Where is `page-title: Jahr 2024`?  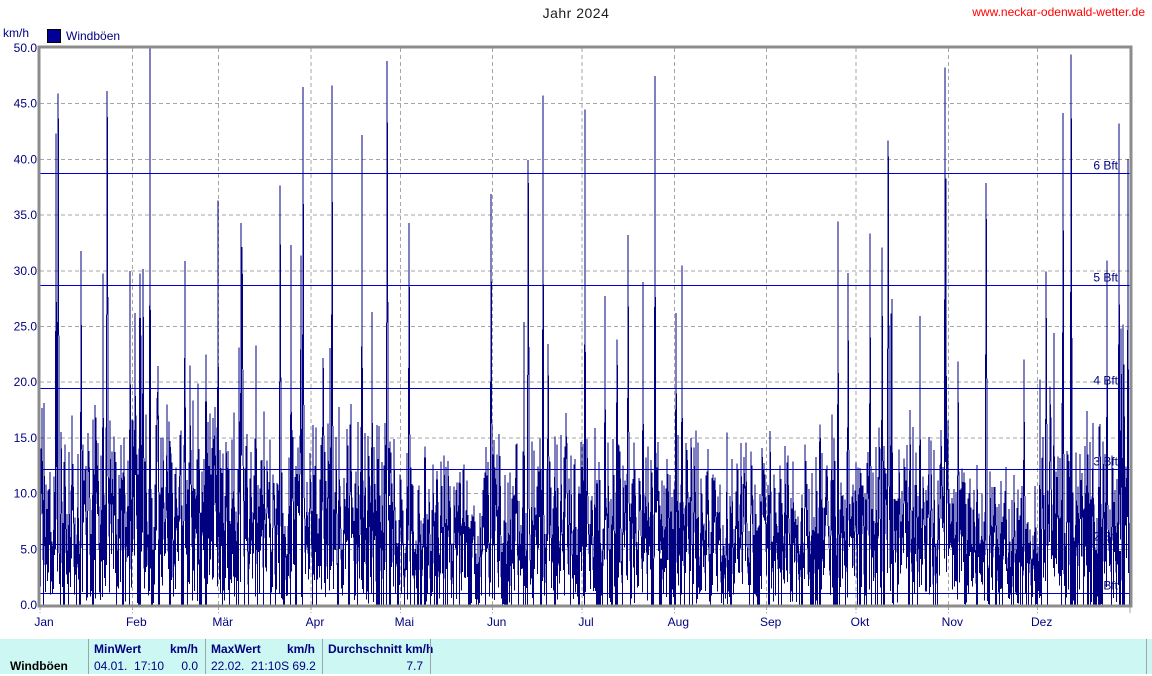 page-title: Jahr 2024 is located at coordinates (576, 13).